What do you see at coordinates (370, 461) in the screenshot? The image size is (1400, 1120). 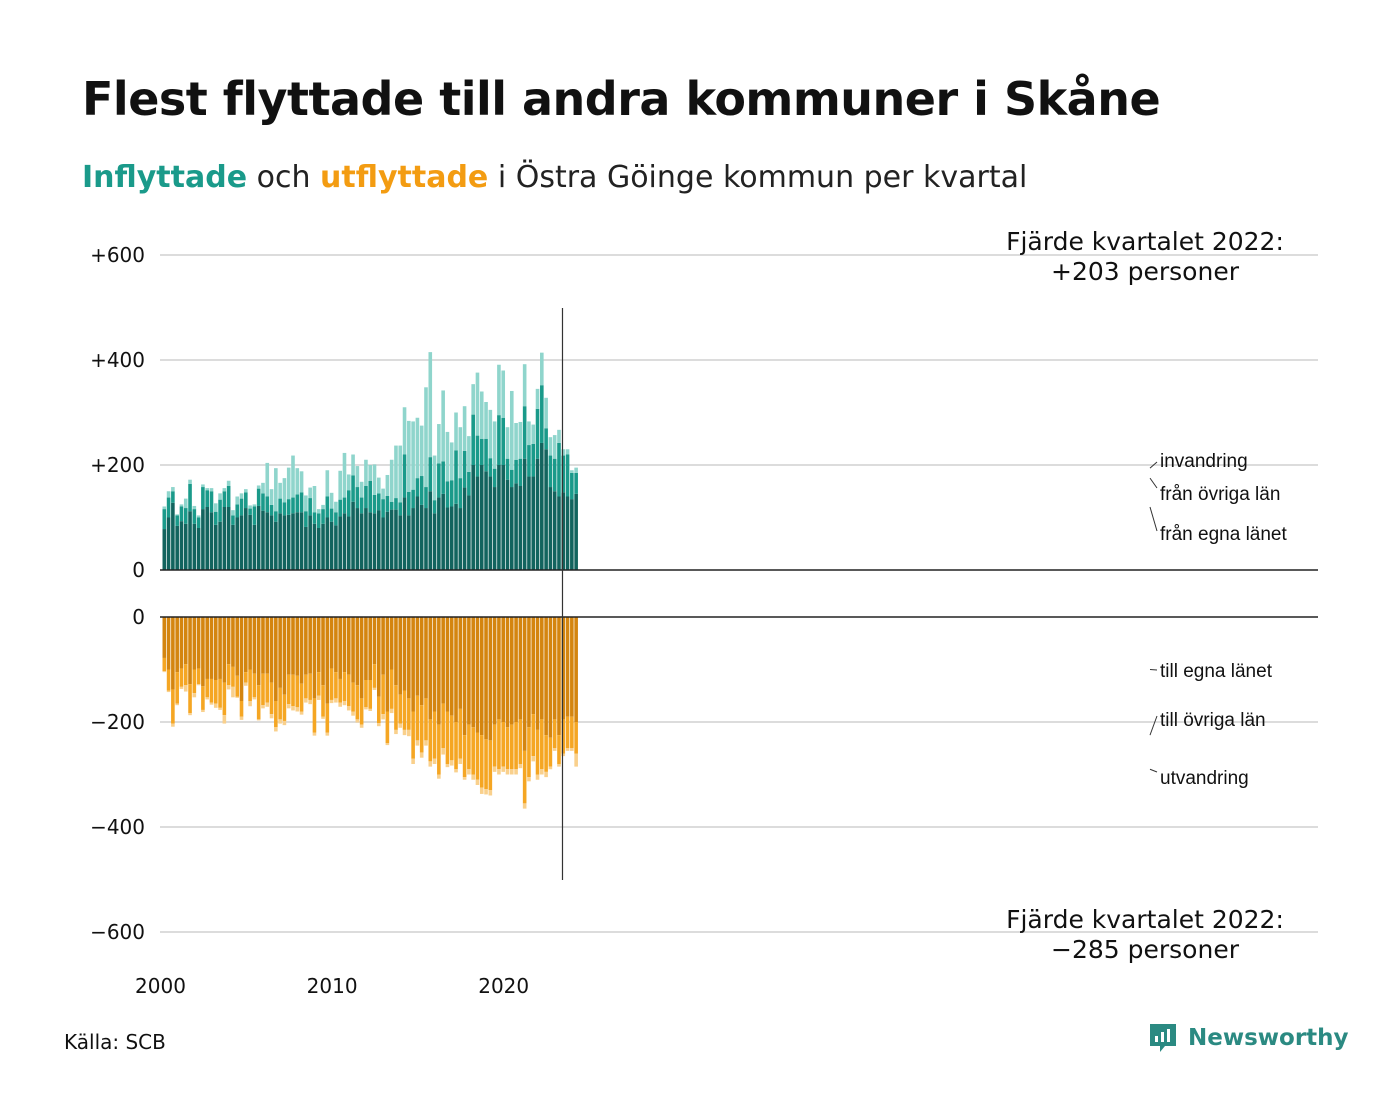 I see `inflow-bars` at bounding box center [370, 461].